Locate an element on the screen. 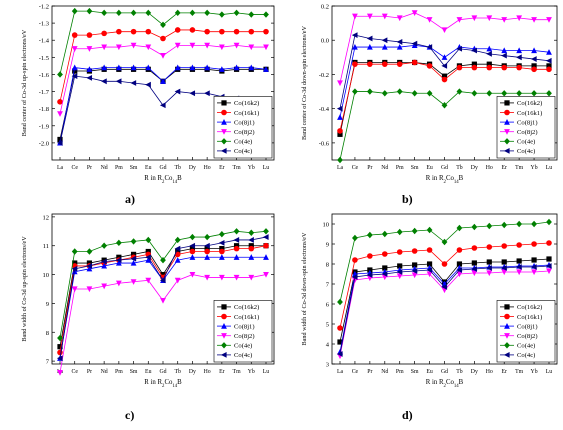 The width and height of the screenshot is (563, 430). x-tick-label: Tm is located at coordinates (237, 168).